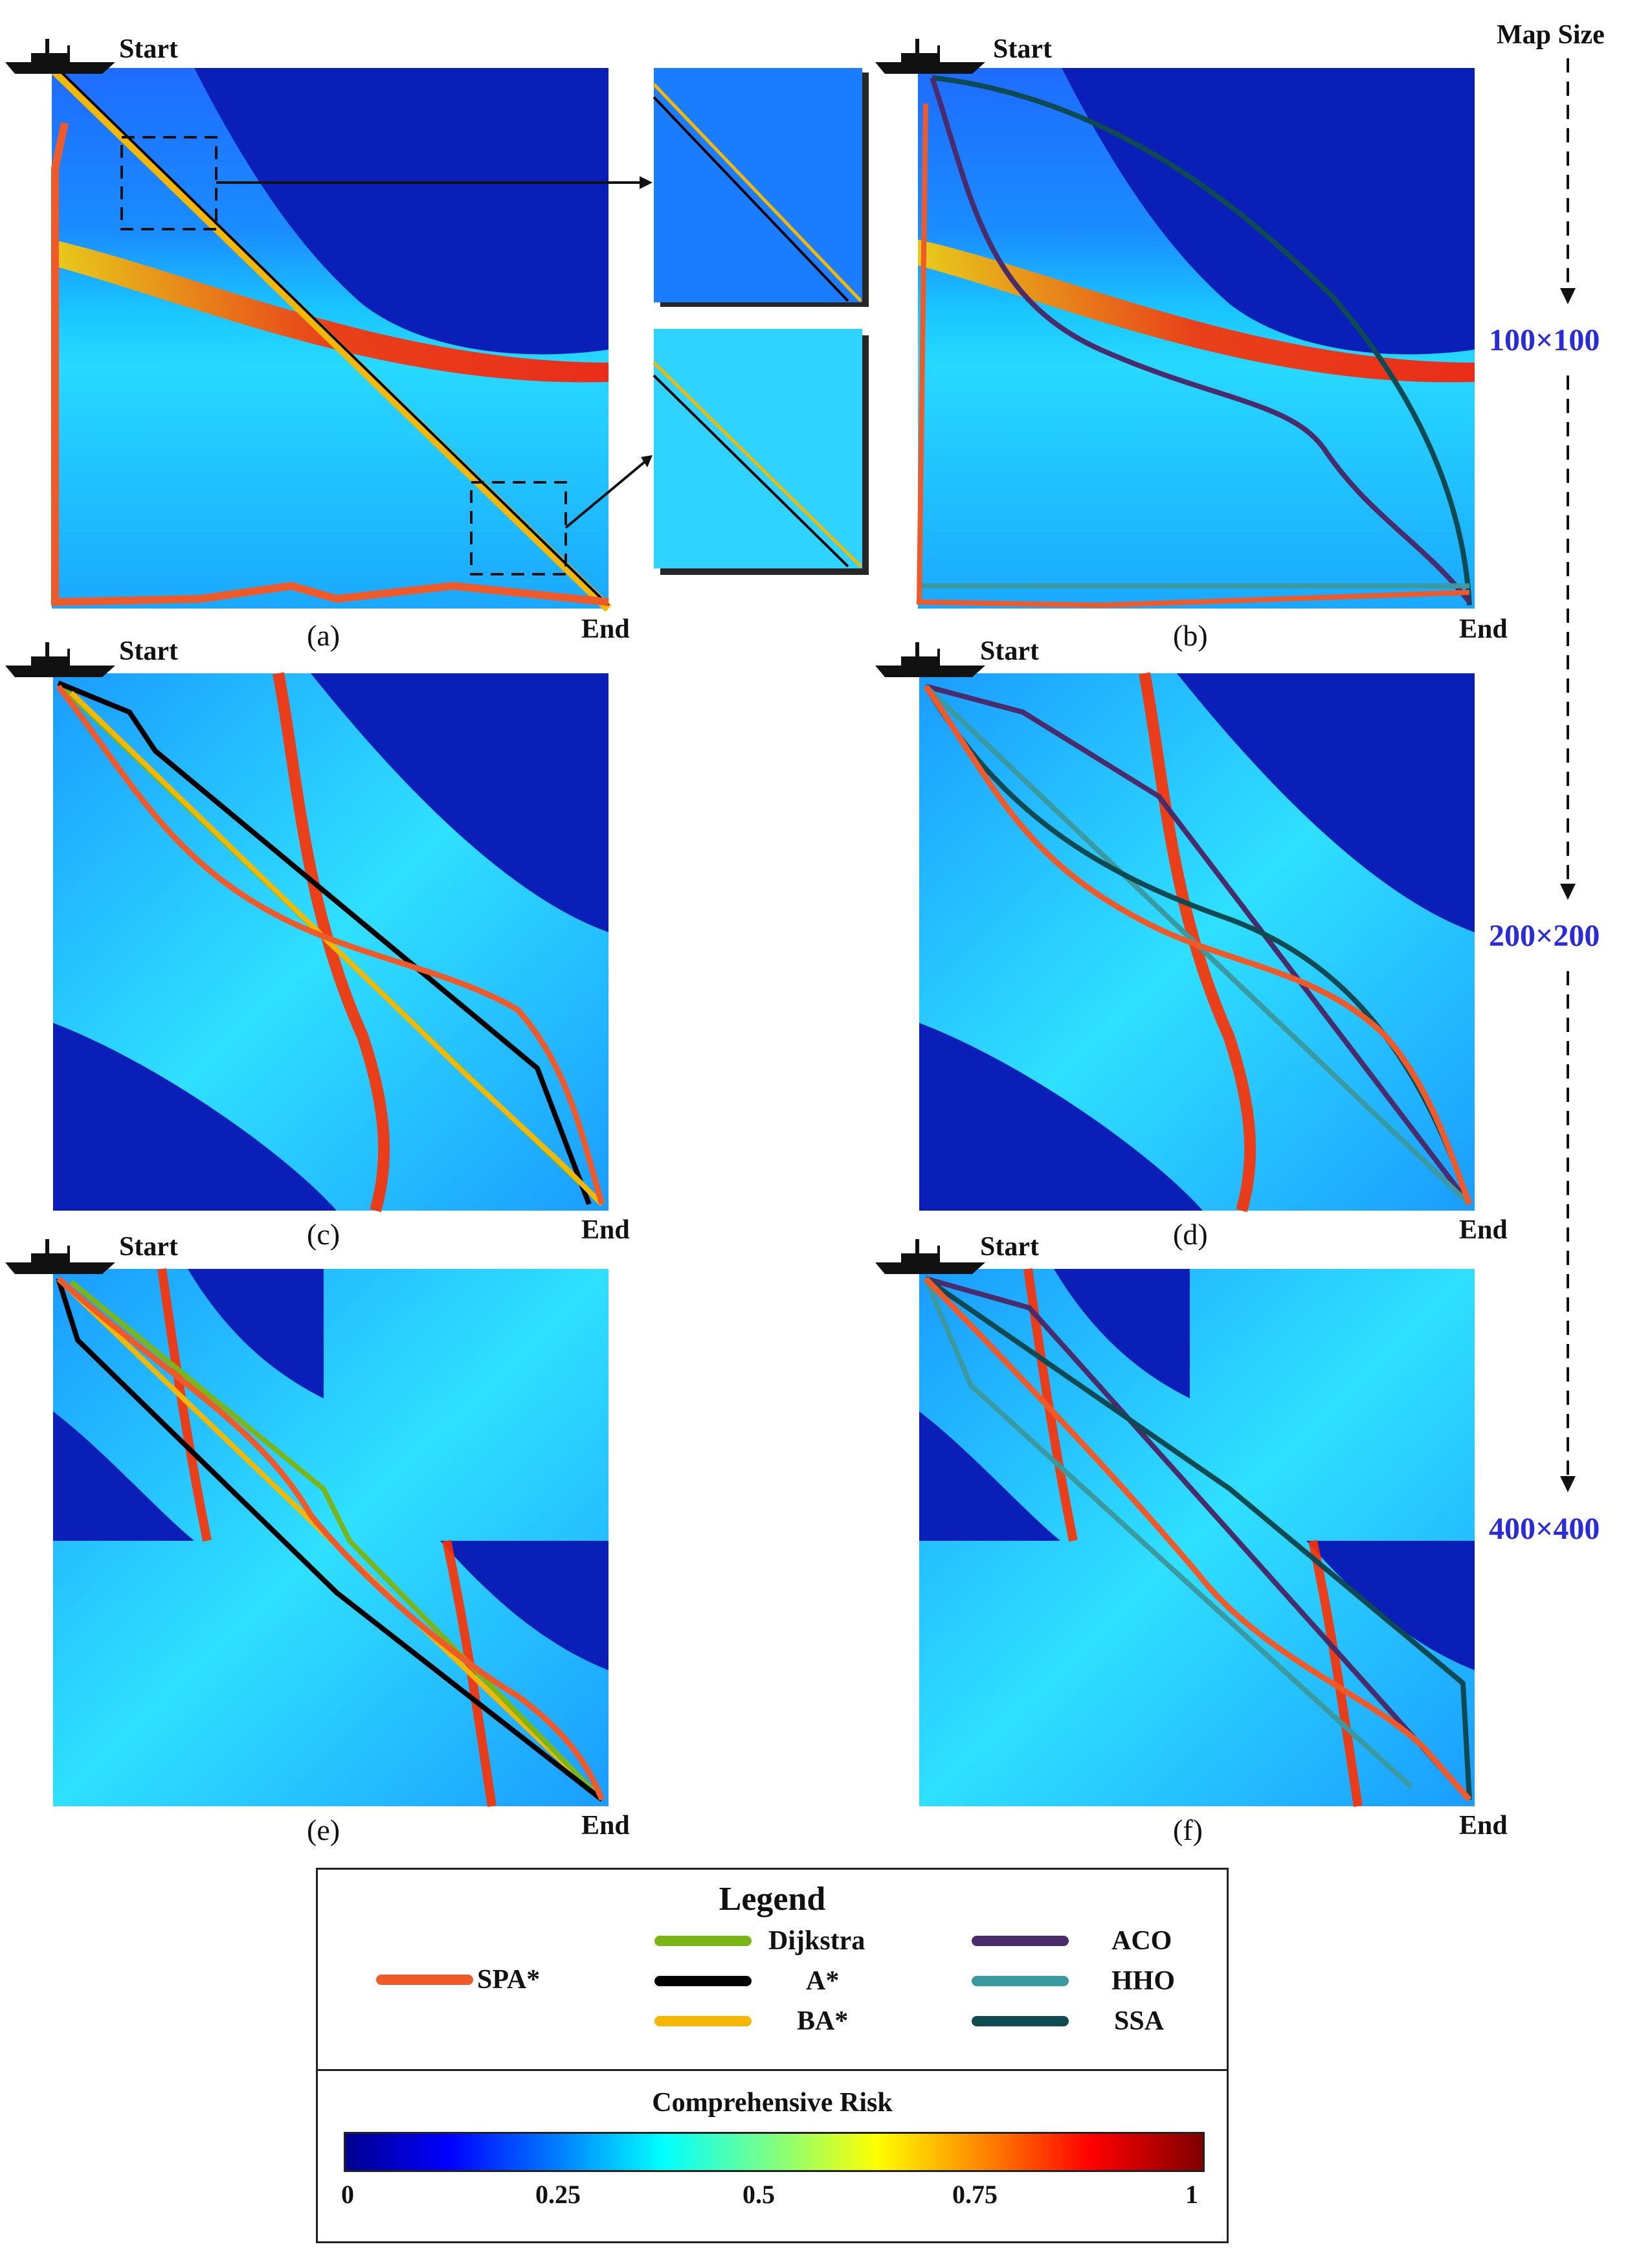 The image size is (1652, 2251). I want to click on legend-bastar: BA*, so click(823, 2021).